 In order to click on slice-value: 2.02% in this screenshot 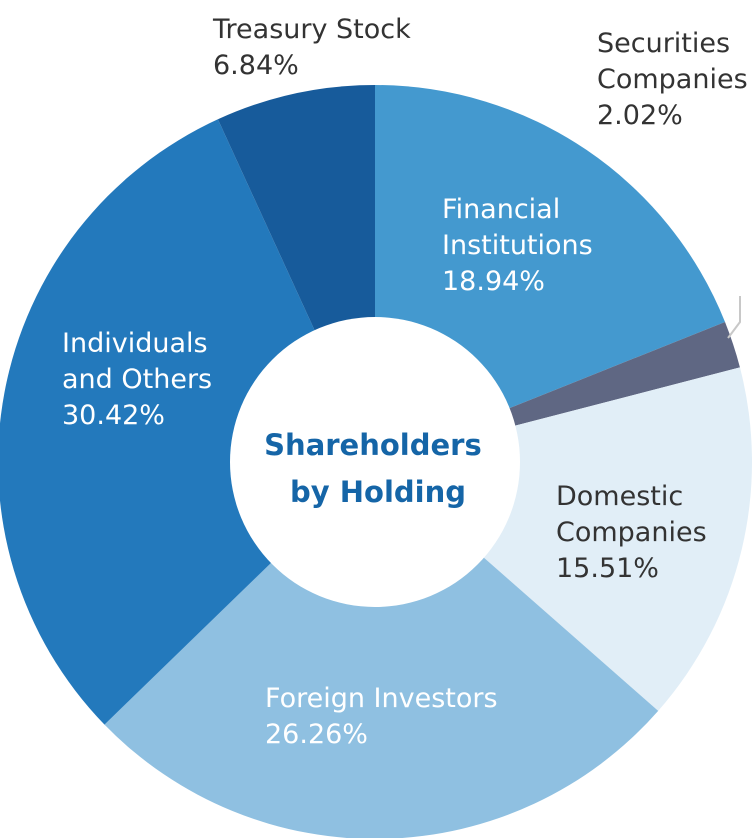, I will do `click(640, 115)`.